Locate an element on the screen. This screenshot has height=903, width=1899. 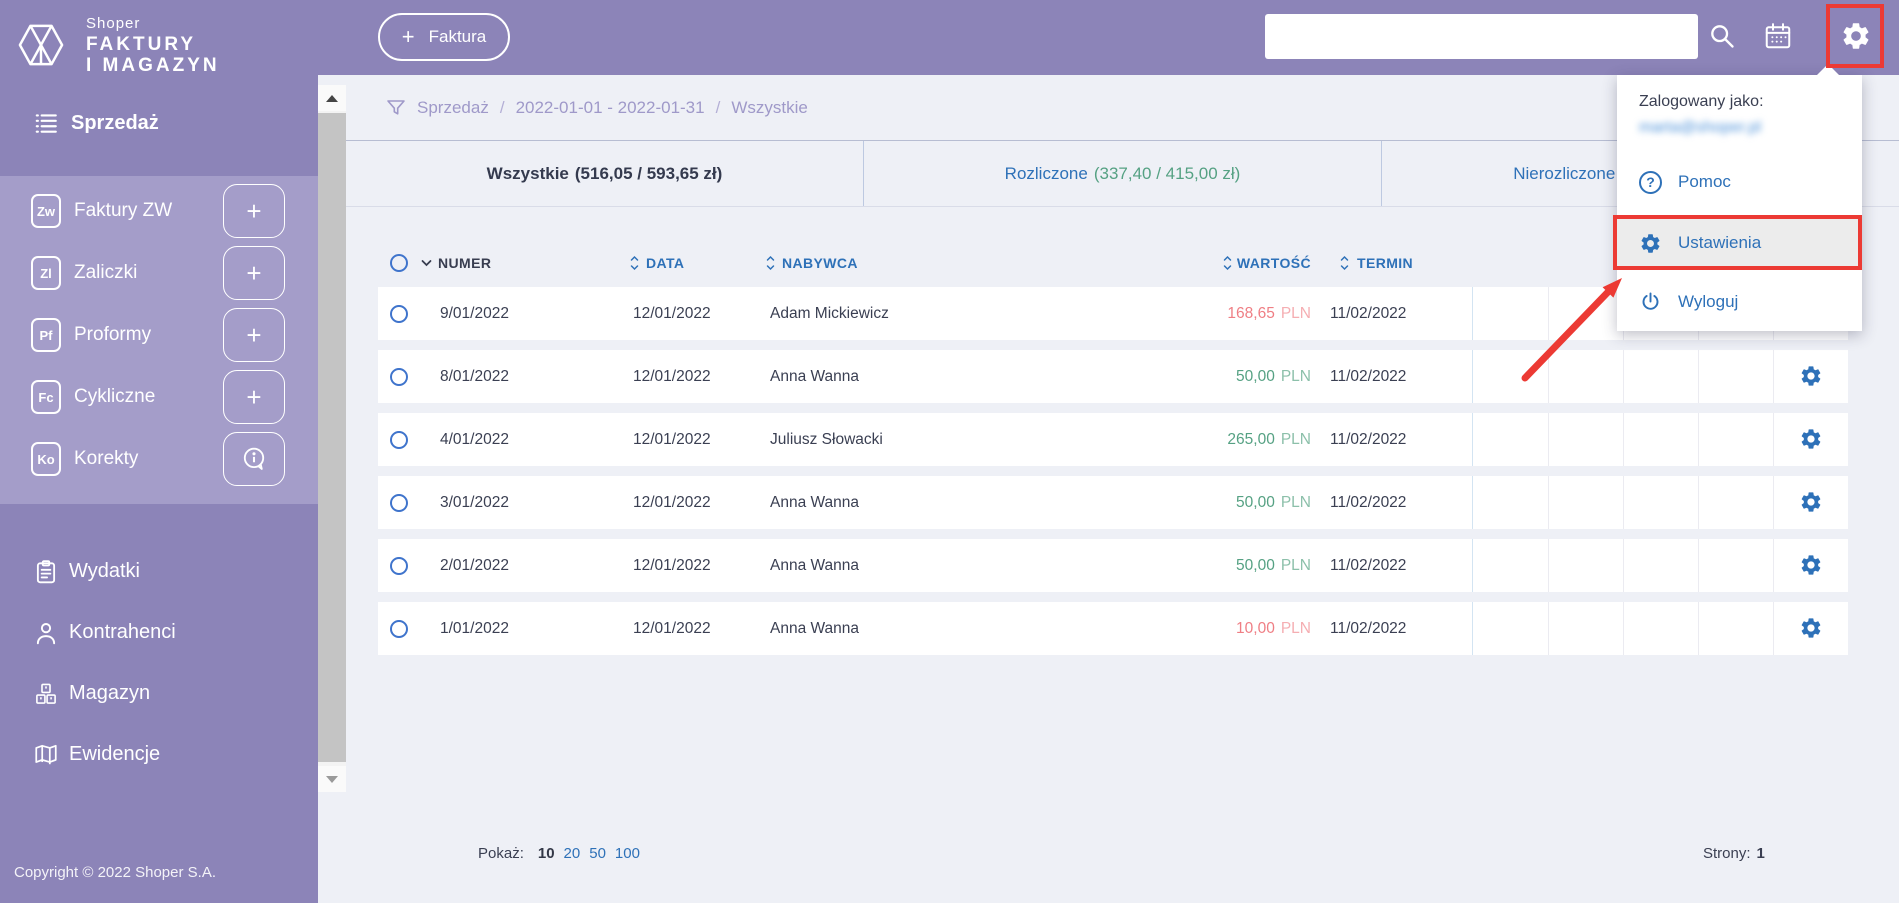
cell-termin: 11/02/2022 is located at coordinates (1368, 565).